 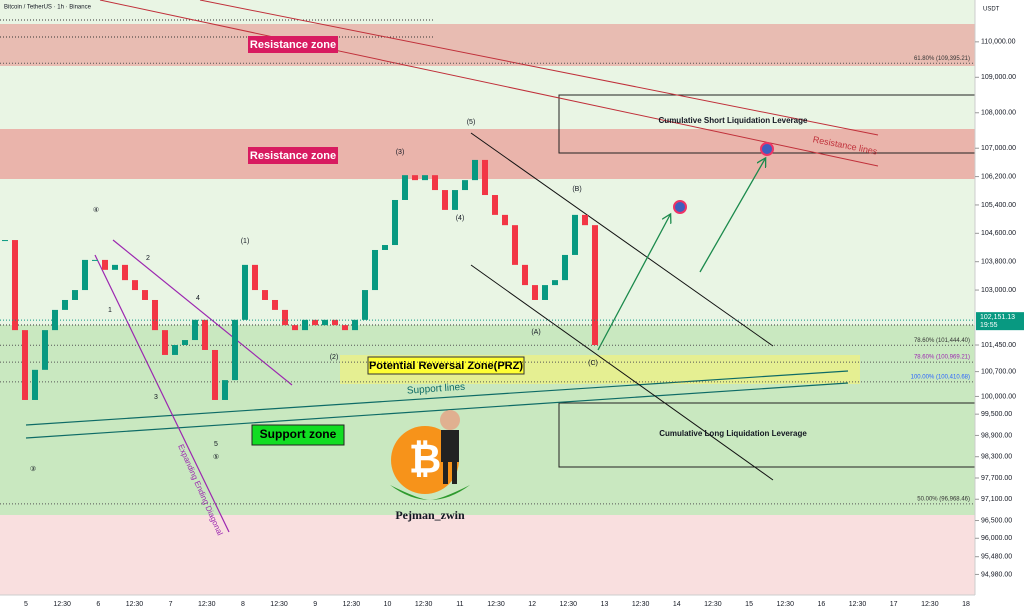 What do you see at coordinates (96, 210) in the screenshot?
I see `wave-label: ④` at bounding box center [96, 210].